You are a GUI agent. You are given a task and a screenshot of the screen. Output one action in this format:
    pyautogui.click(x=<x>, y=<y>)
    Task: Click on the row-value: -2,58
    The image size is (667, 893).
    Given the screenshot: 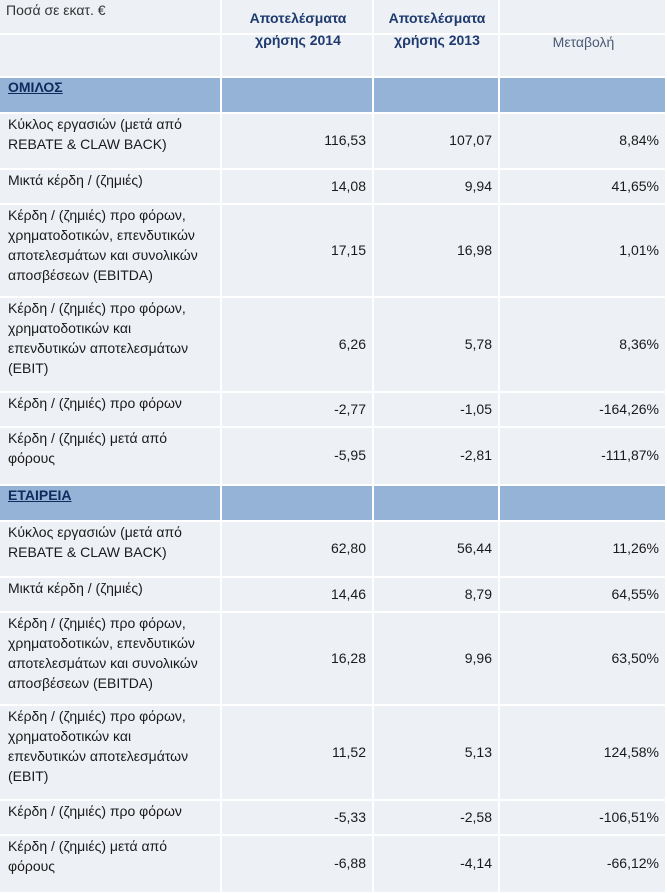 What is the action you would take?
    pyautogui.click(x=476, y=816)
    